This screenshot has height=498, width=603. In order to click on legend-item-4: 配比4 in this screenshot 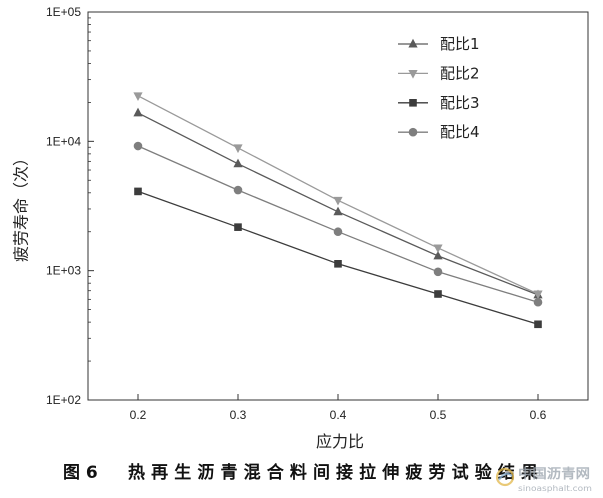, I will do `click(439, 132)`.